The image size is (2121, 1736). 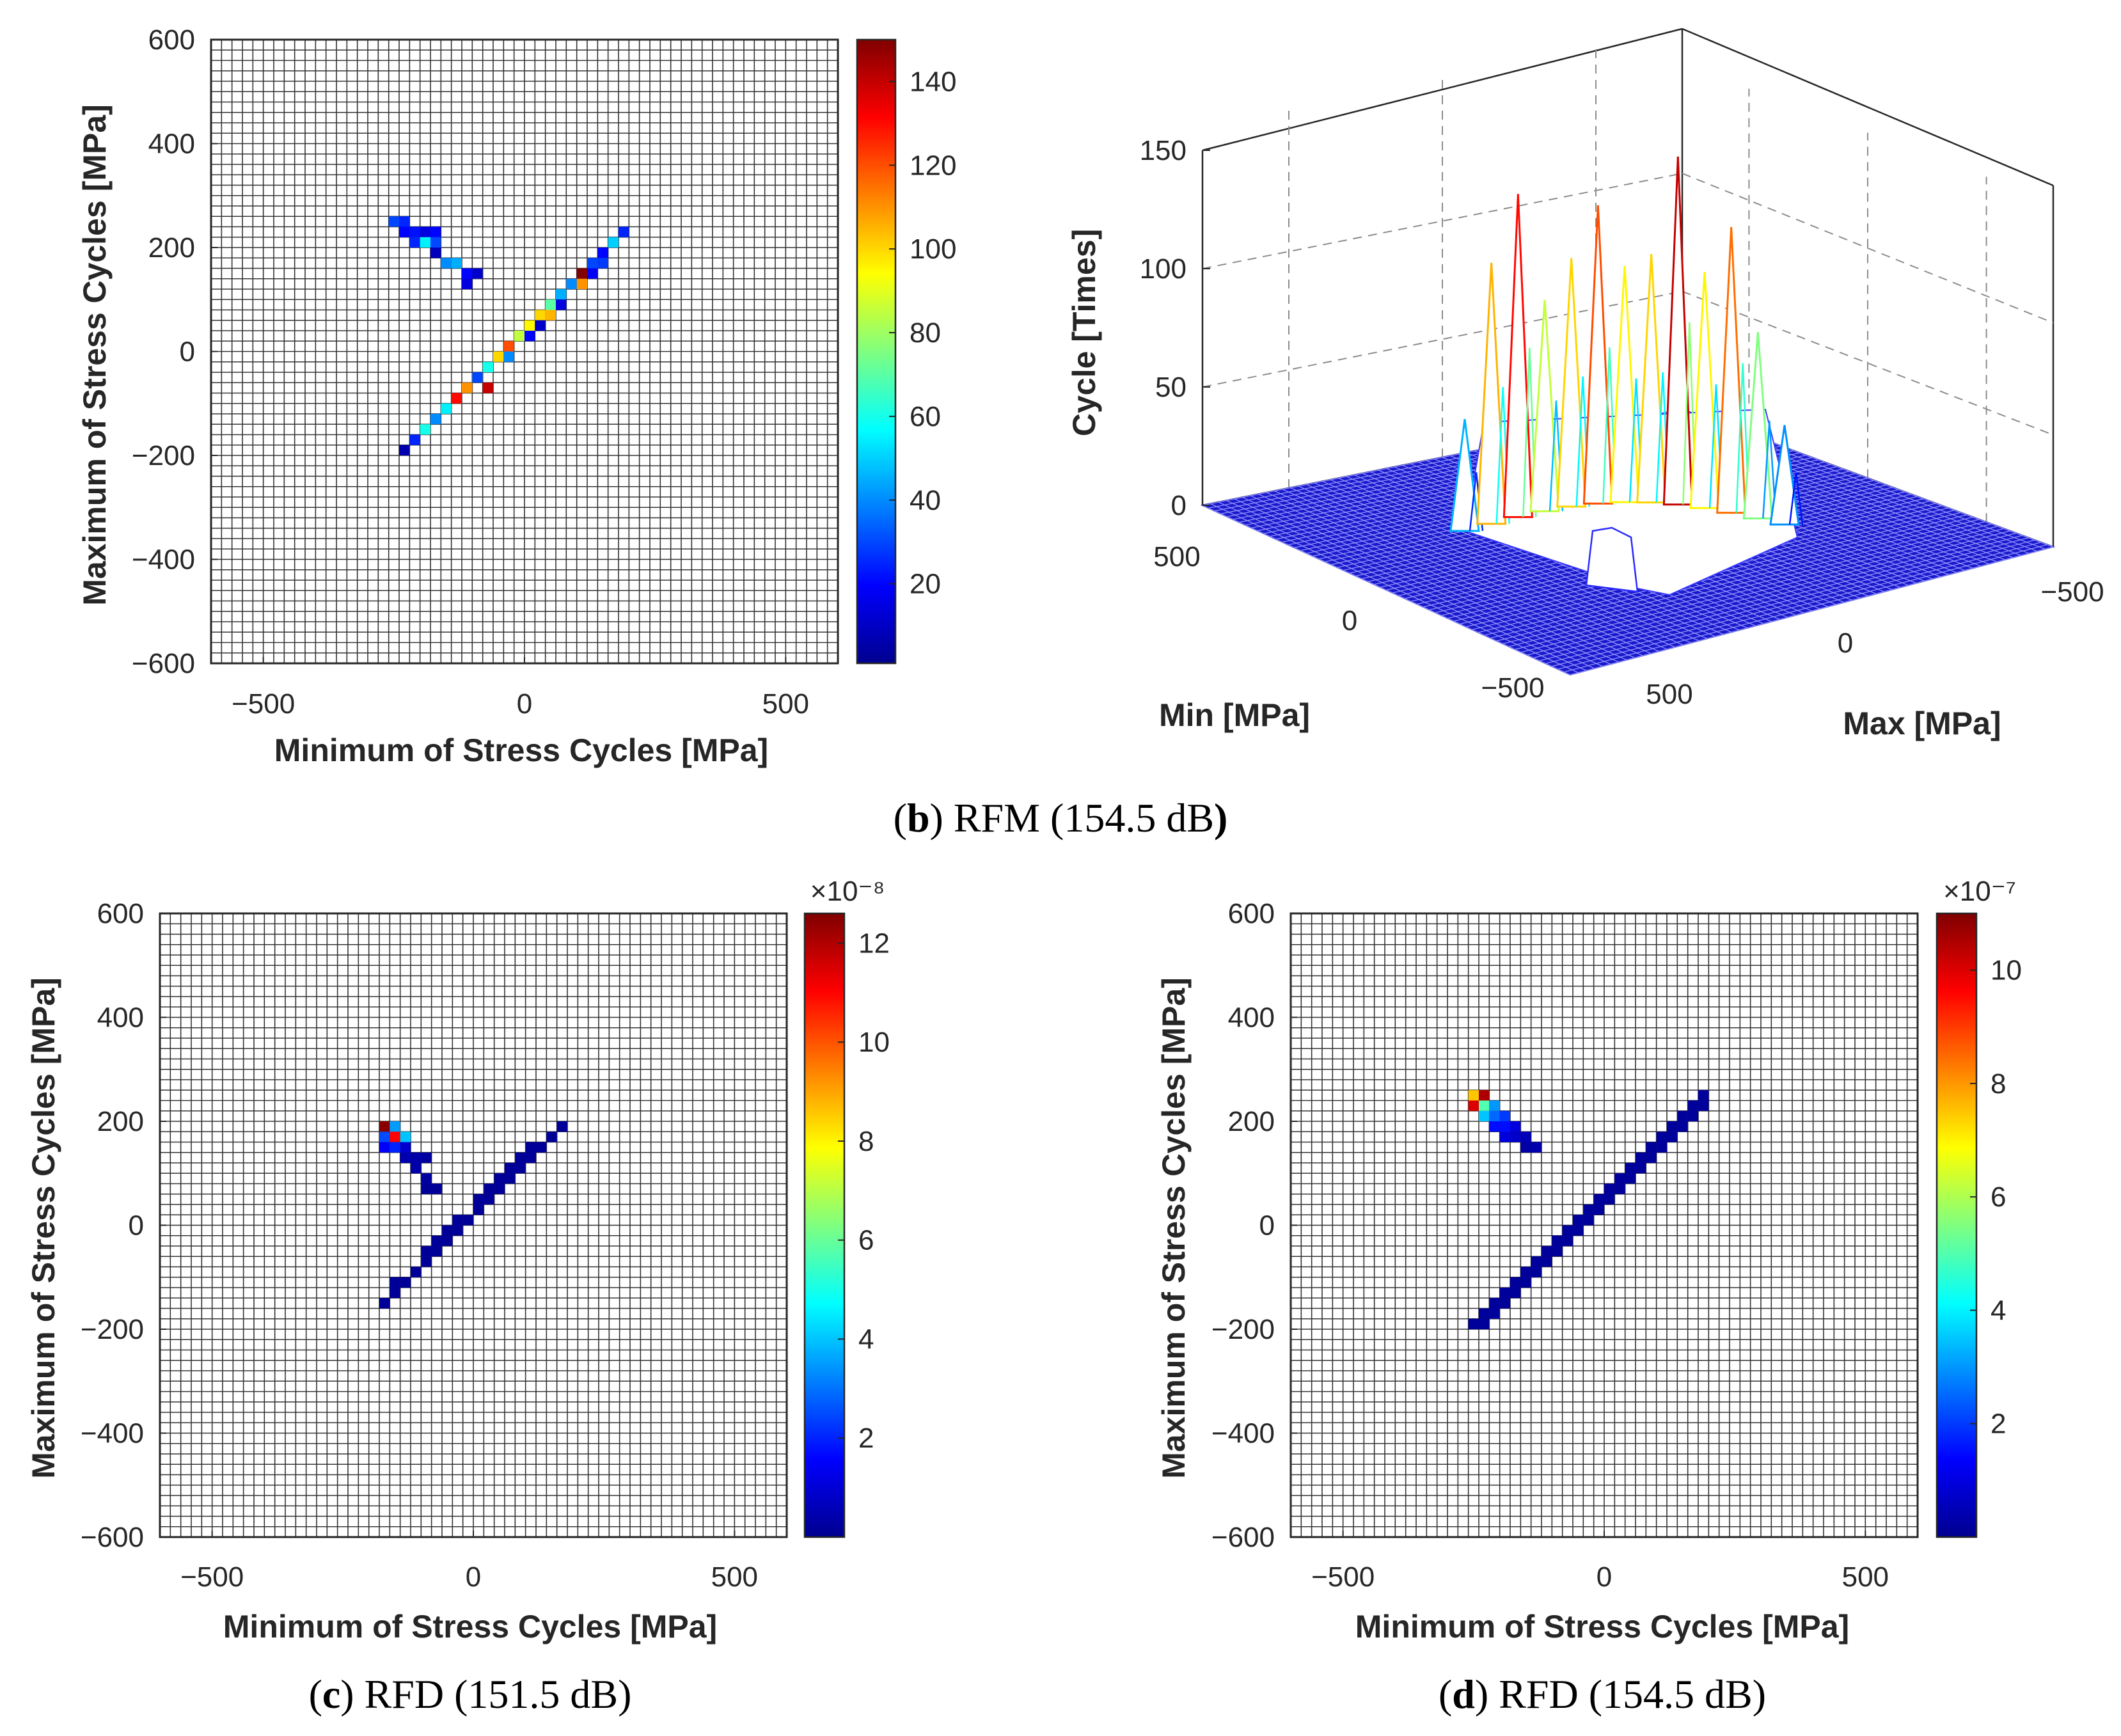 I want to click on colorbar-tick-label: 120, so click(x=933, y=165).